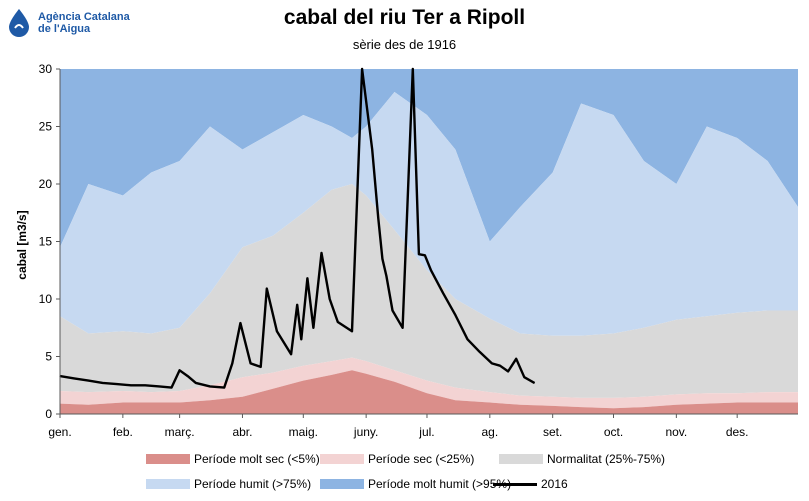 The width and height of the screenshot is (809, 501). What do you see at coordinates (530, 484) in the screenshot?
I see `legend-item-2016: 2016` at bounding box center [530, 484].